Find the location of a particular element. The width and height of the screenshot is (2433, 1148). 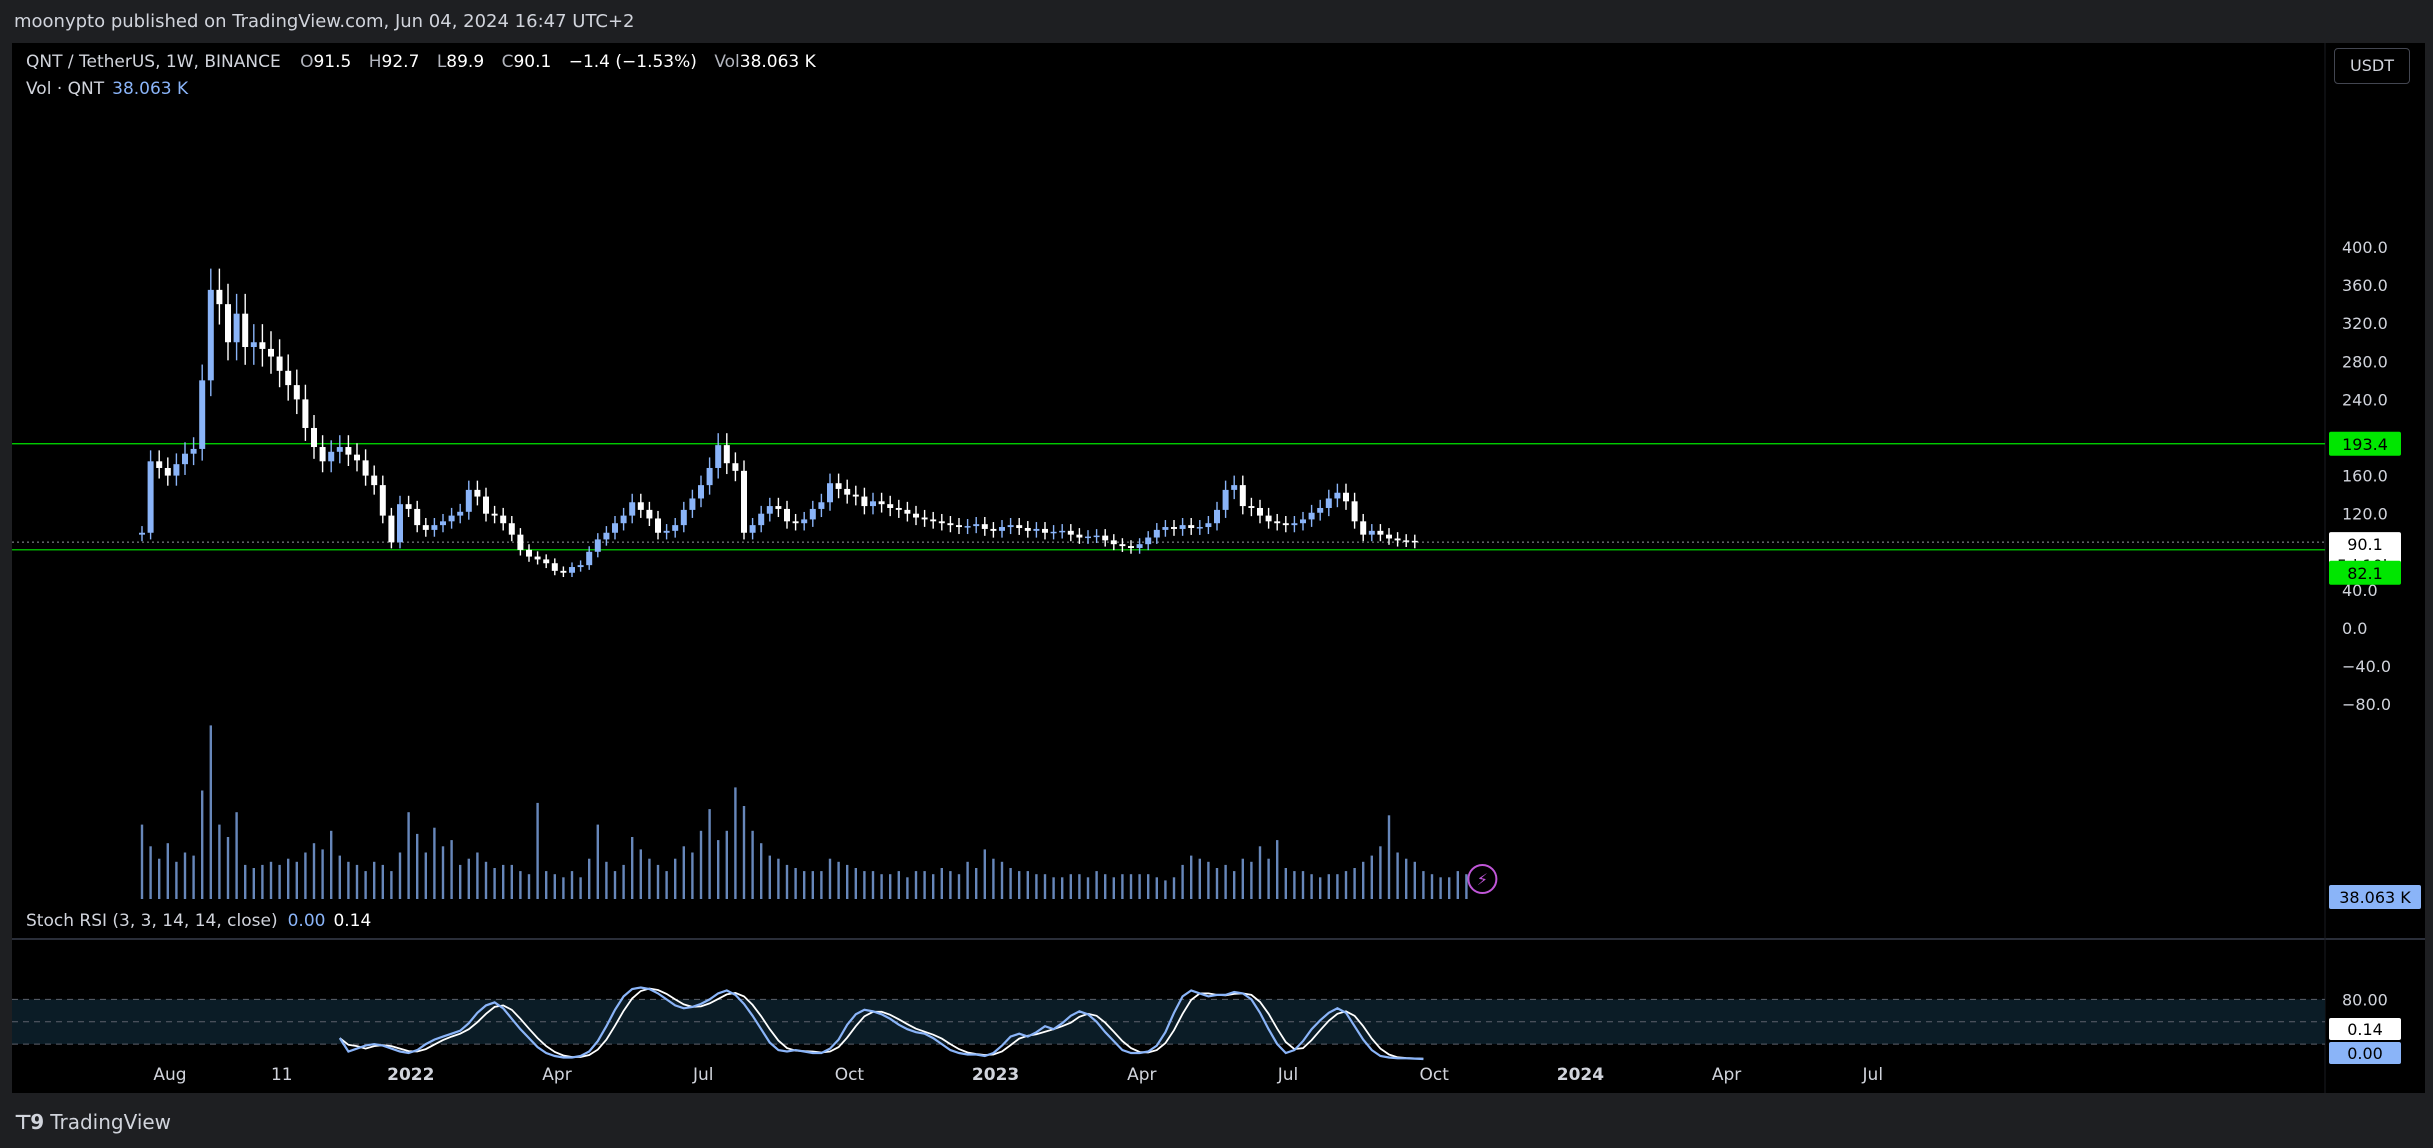

stoch-rsi-lines is located at coordinates (881, 1023).